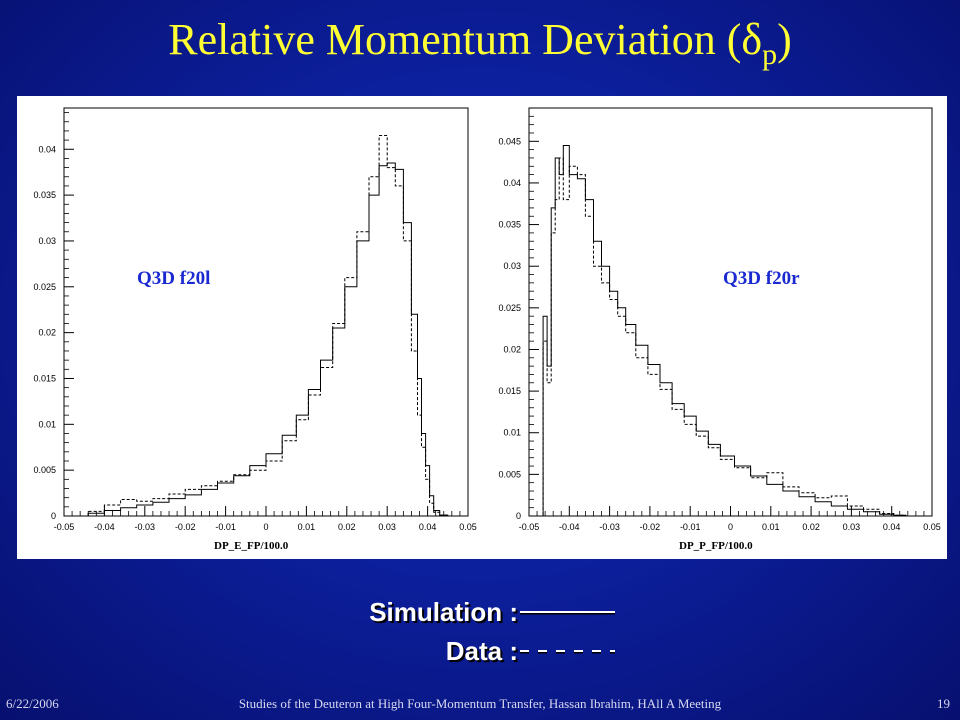 The height and width of the screenshot is (720, 960). I want to click on footer-page-number: 19, so click(943, 703).